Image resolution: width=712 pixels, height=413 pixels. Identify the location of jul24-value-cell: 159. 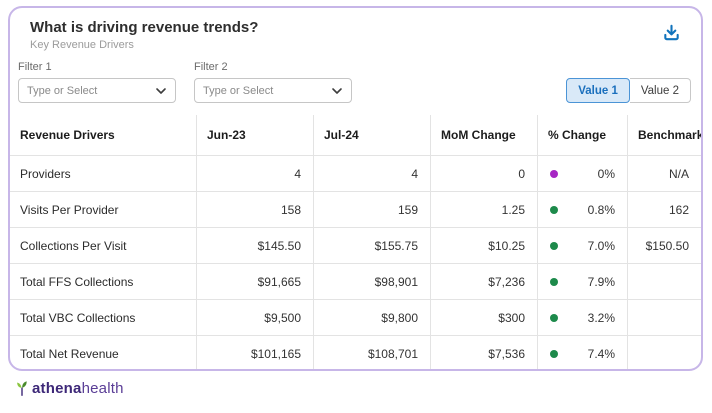
(371, 209).